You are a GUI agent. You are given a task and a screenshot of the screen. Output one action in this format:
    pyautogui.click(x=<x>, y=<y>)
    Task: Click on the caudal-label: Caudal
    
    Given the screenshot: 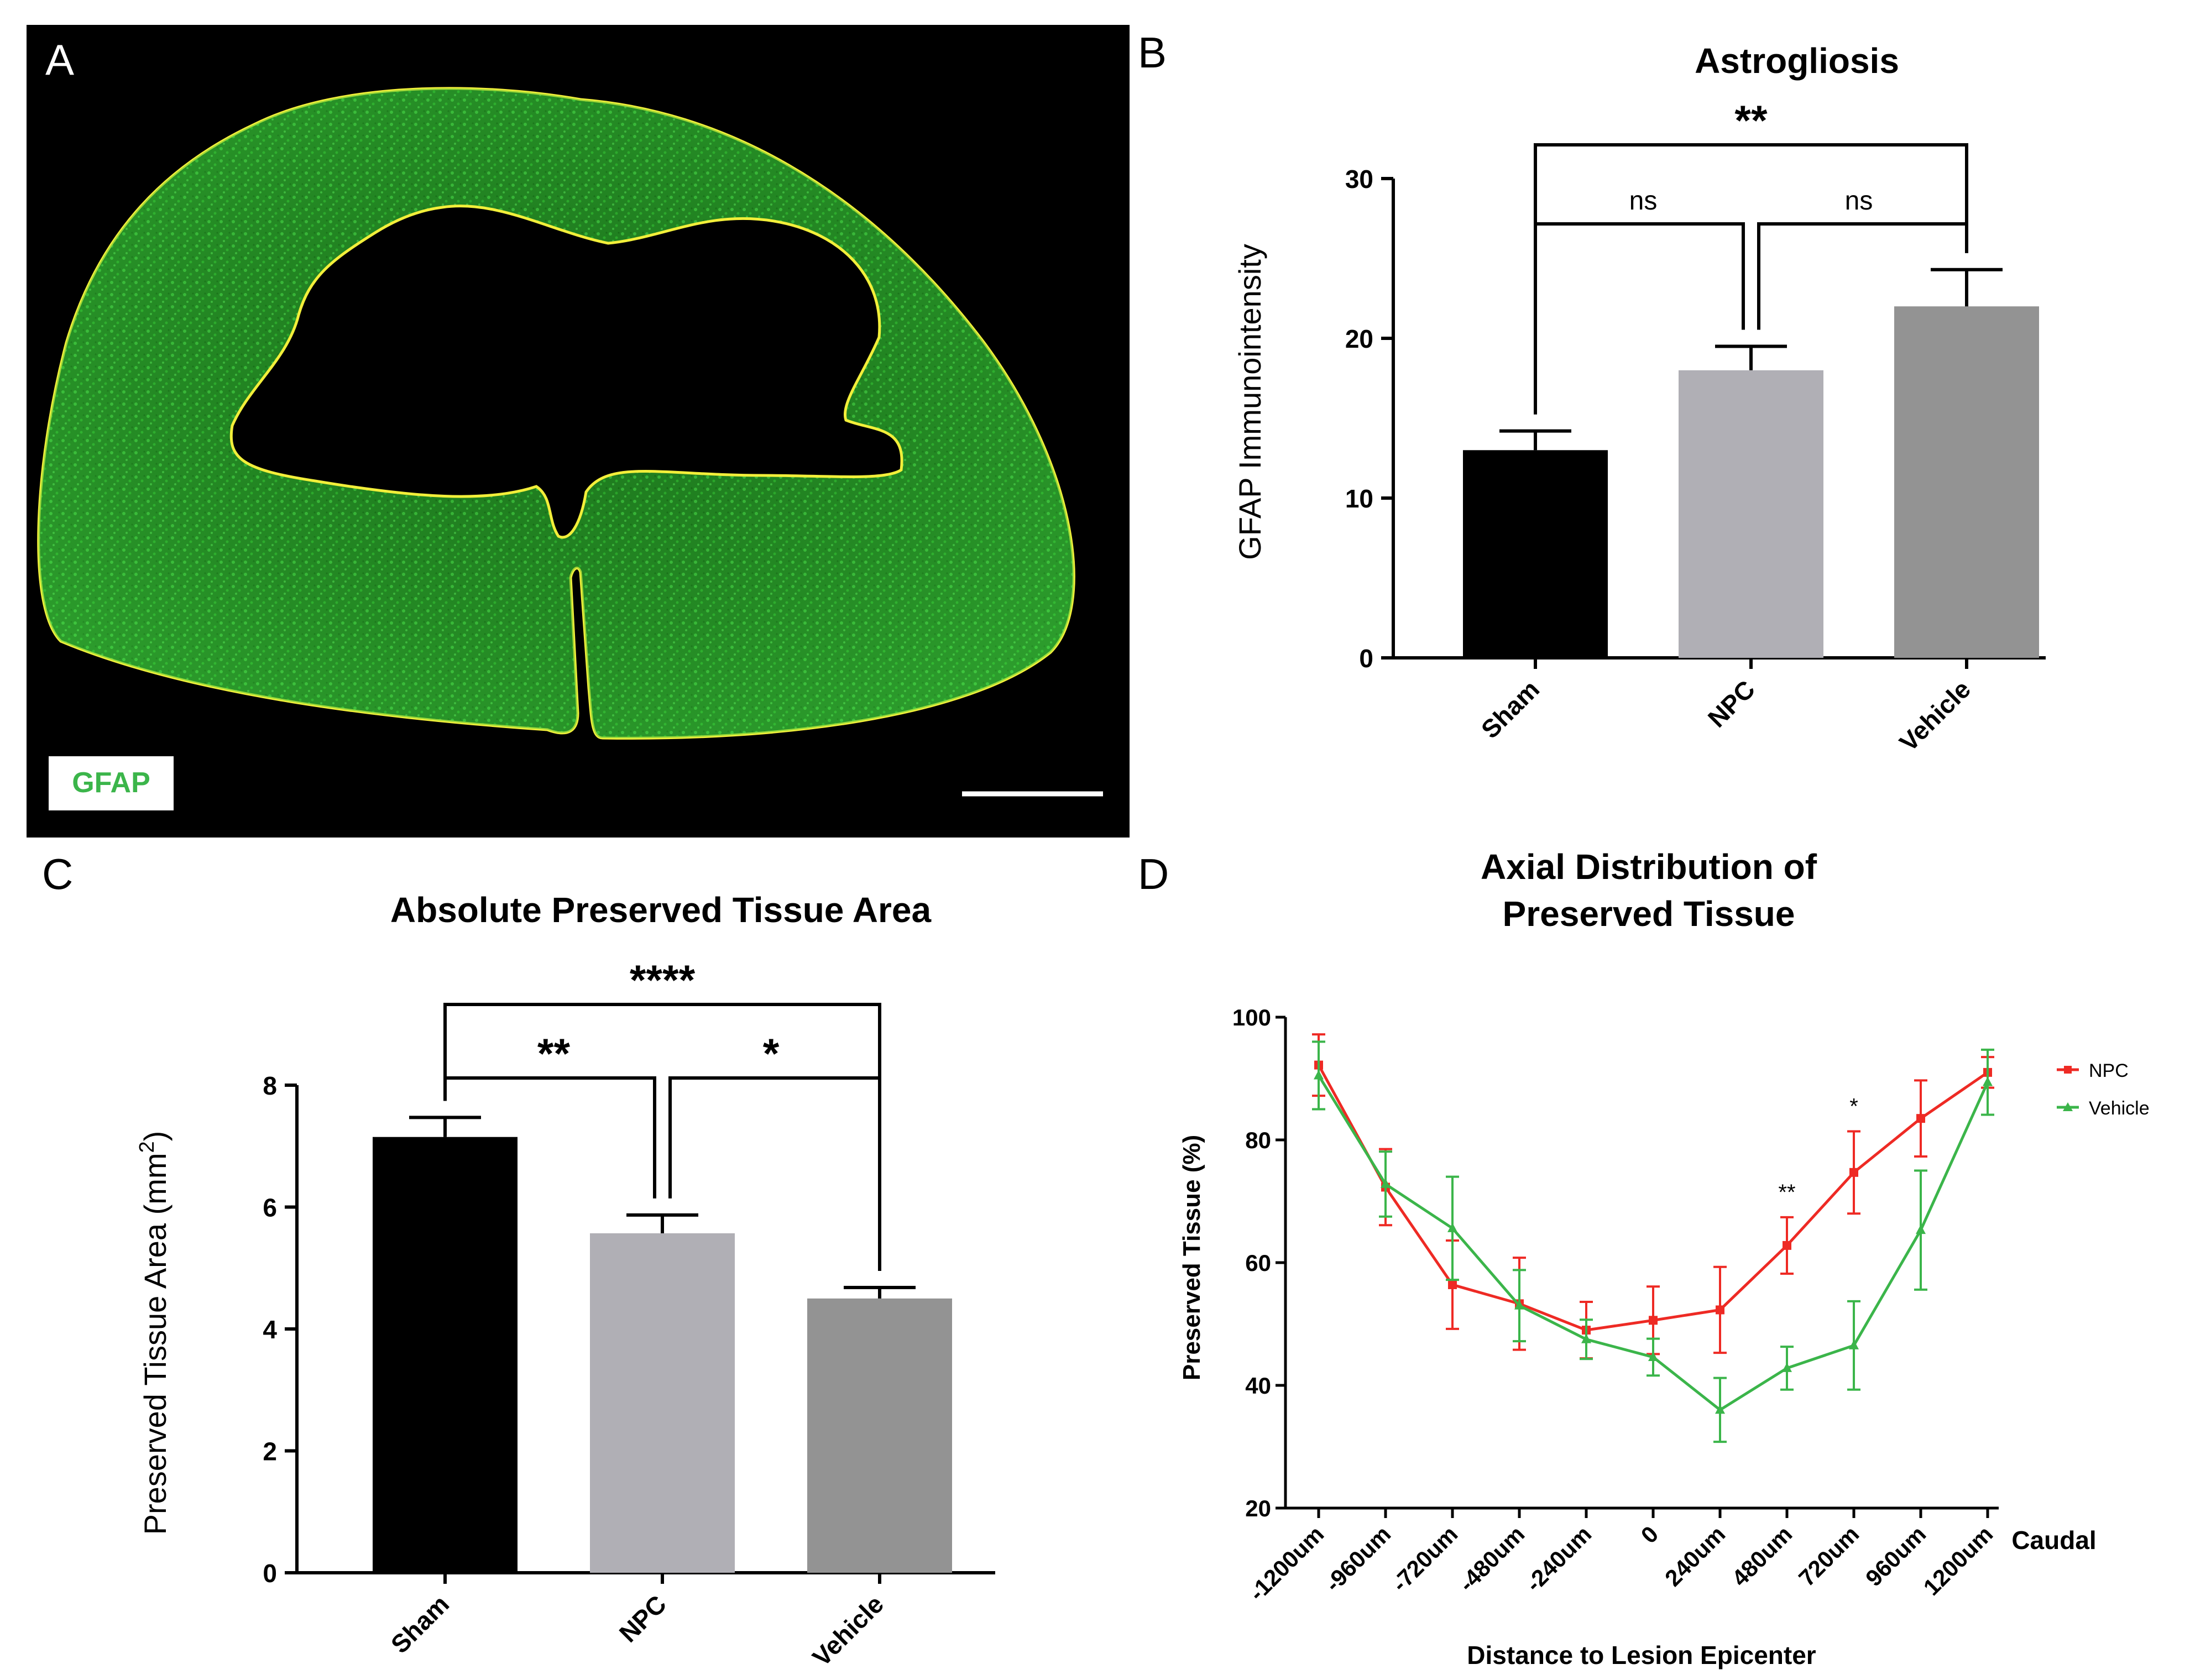 What is the action you would take?
    pyautogui.click(x=2053, y=1540)
    